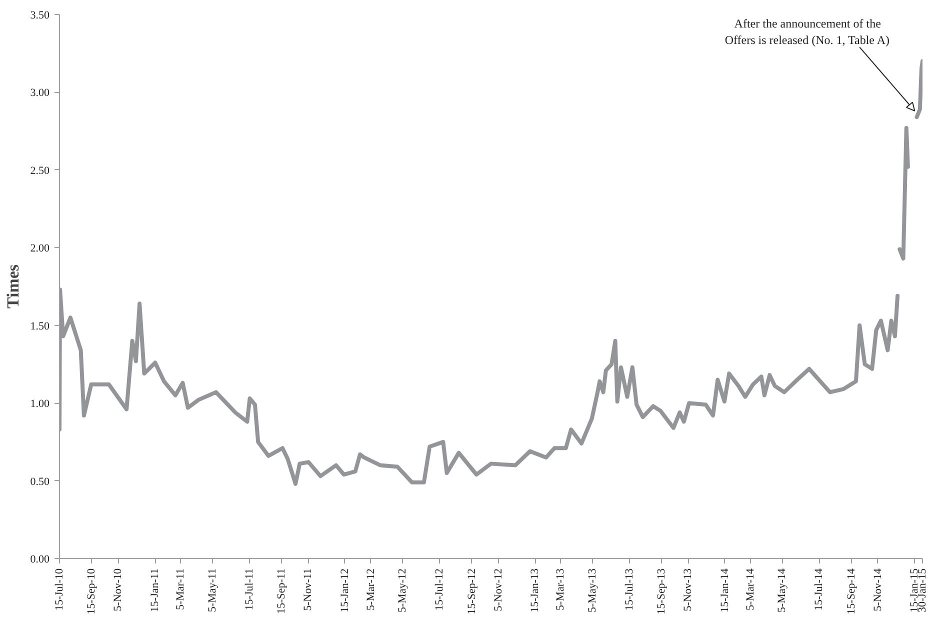  Describe the element at coordinates (155, 590) in the screenshot. I see `x-tick-label: 15-Jan-11` at that location.